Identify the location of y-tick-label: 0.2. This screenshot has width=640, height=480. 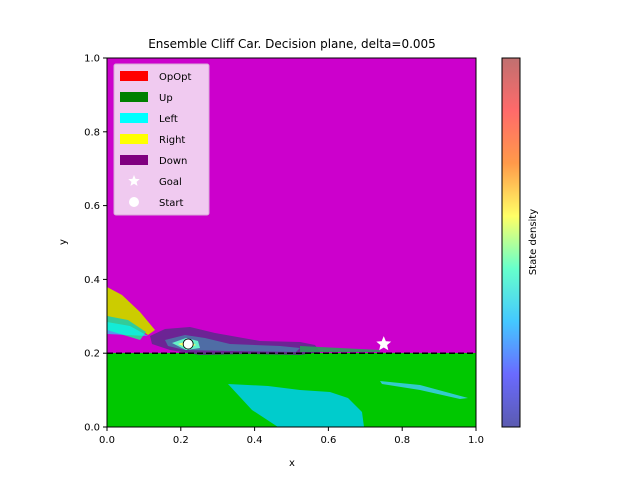
(92, 354).